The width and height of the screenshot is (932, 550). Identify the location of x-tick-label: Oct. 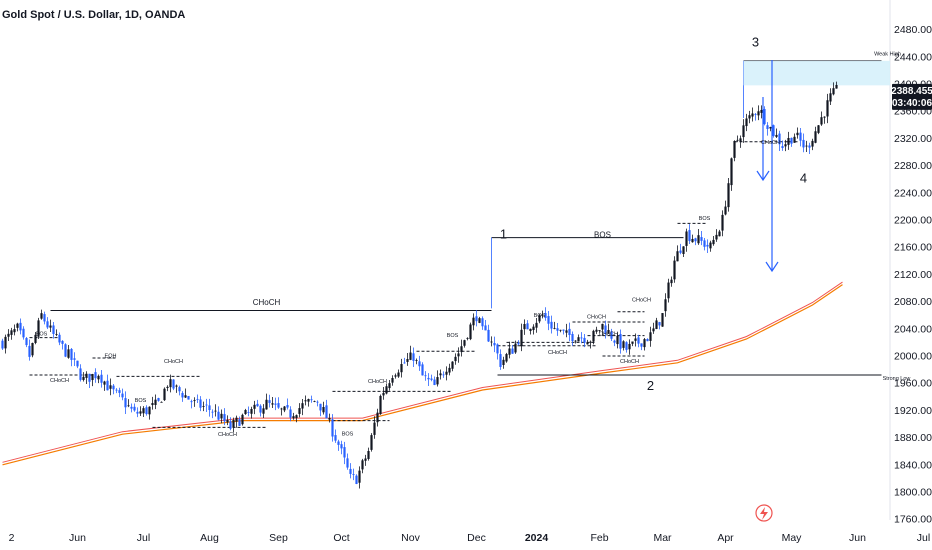
(341, 538).